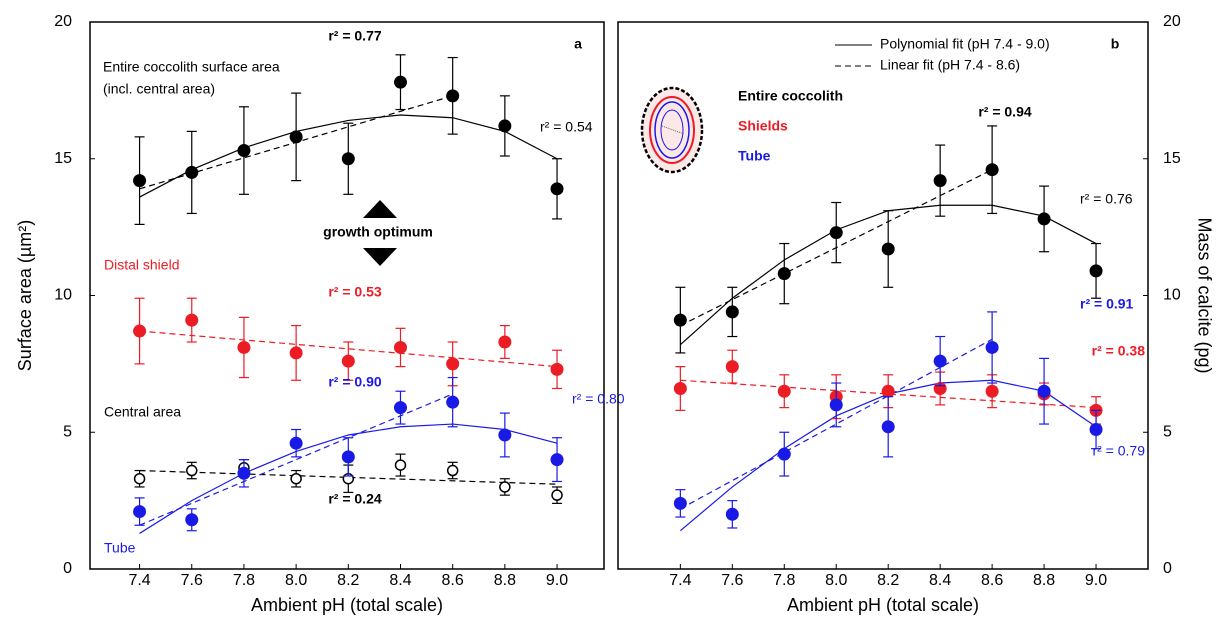 The image size is (1223, 625). What do you see at coordinates (355, 382) in the screenshot?
I see `annotation: r² = 0.90` at bounding box center [355, 382].